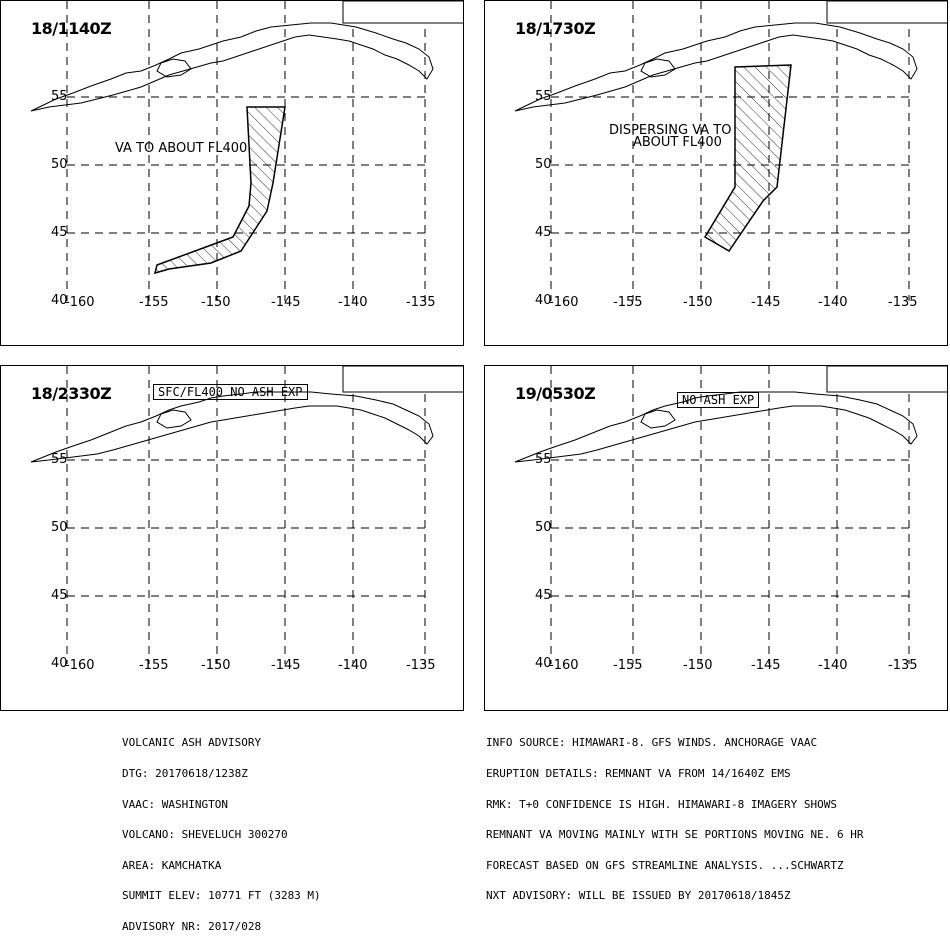  What do you see at coordinates (192, 743) in the screenshot?
I see `advisory-line: VOLCANIC ASH ADVISORY` at bounding box center [192, 743].